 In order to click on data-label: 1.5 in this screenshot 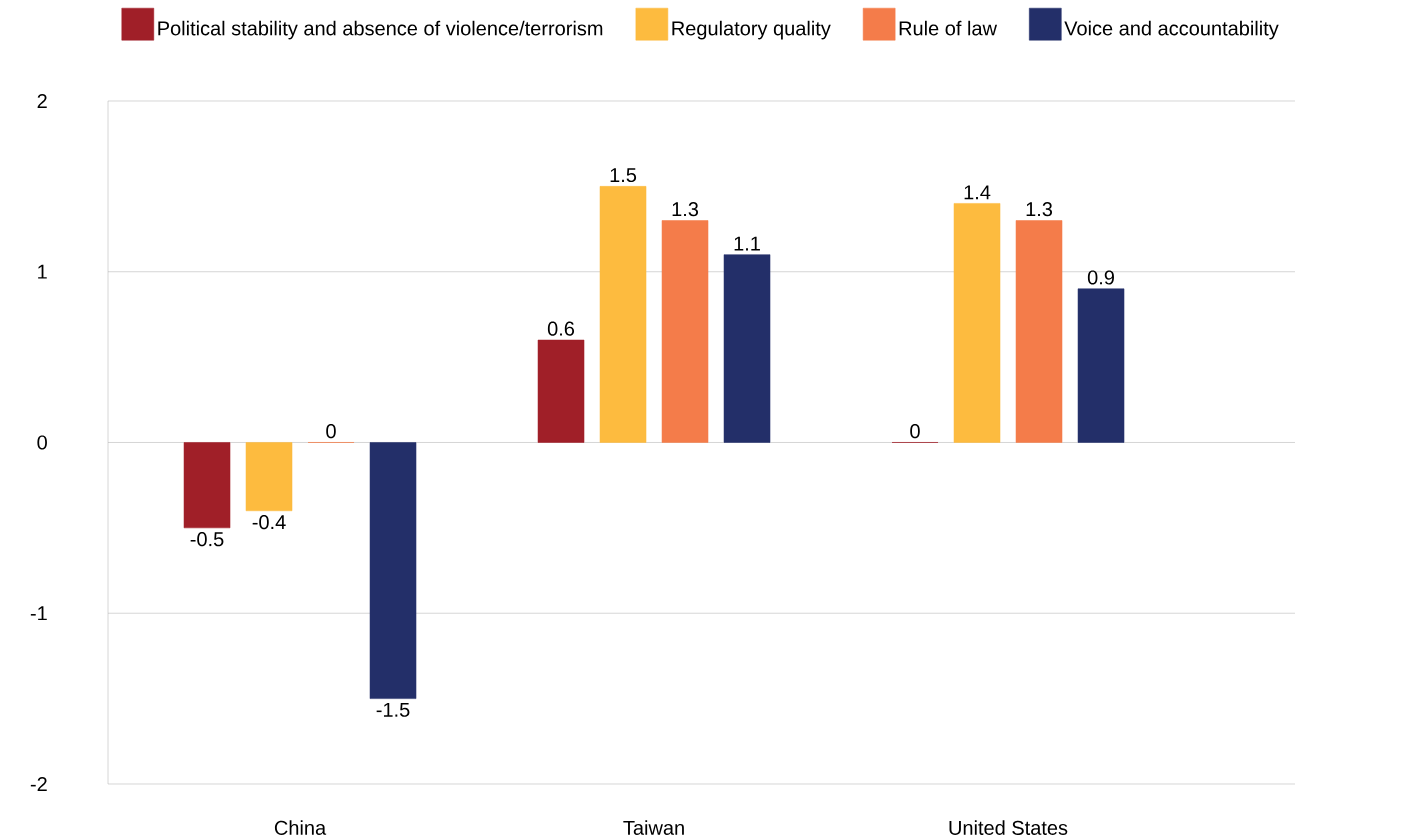, I will do `click(623, 175)`.